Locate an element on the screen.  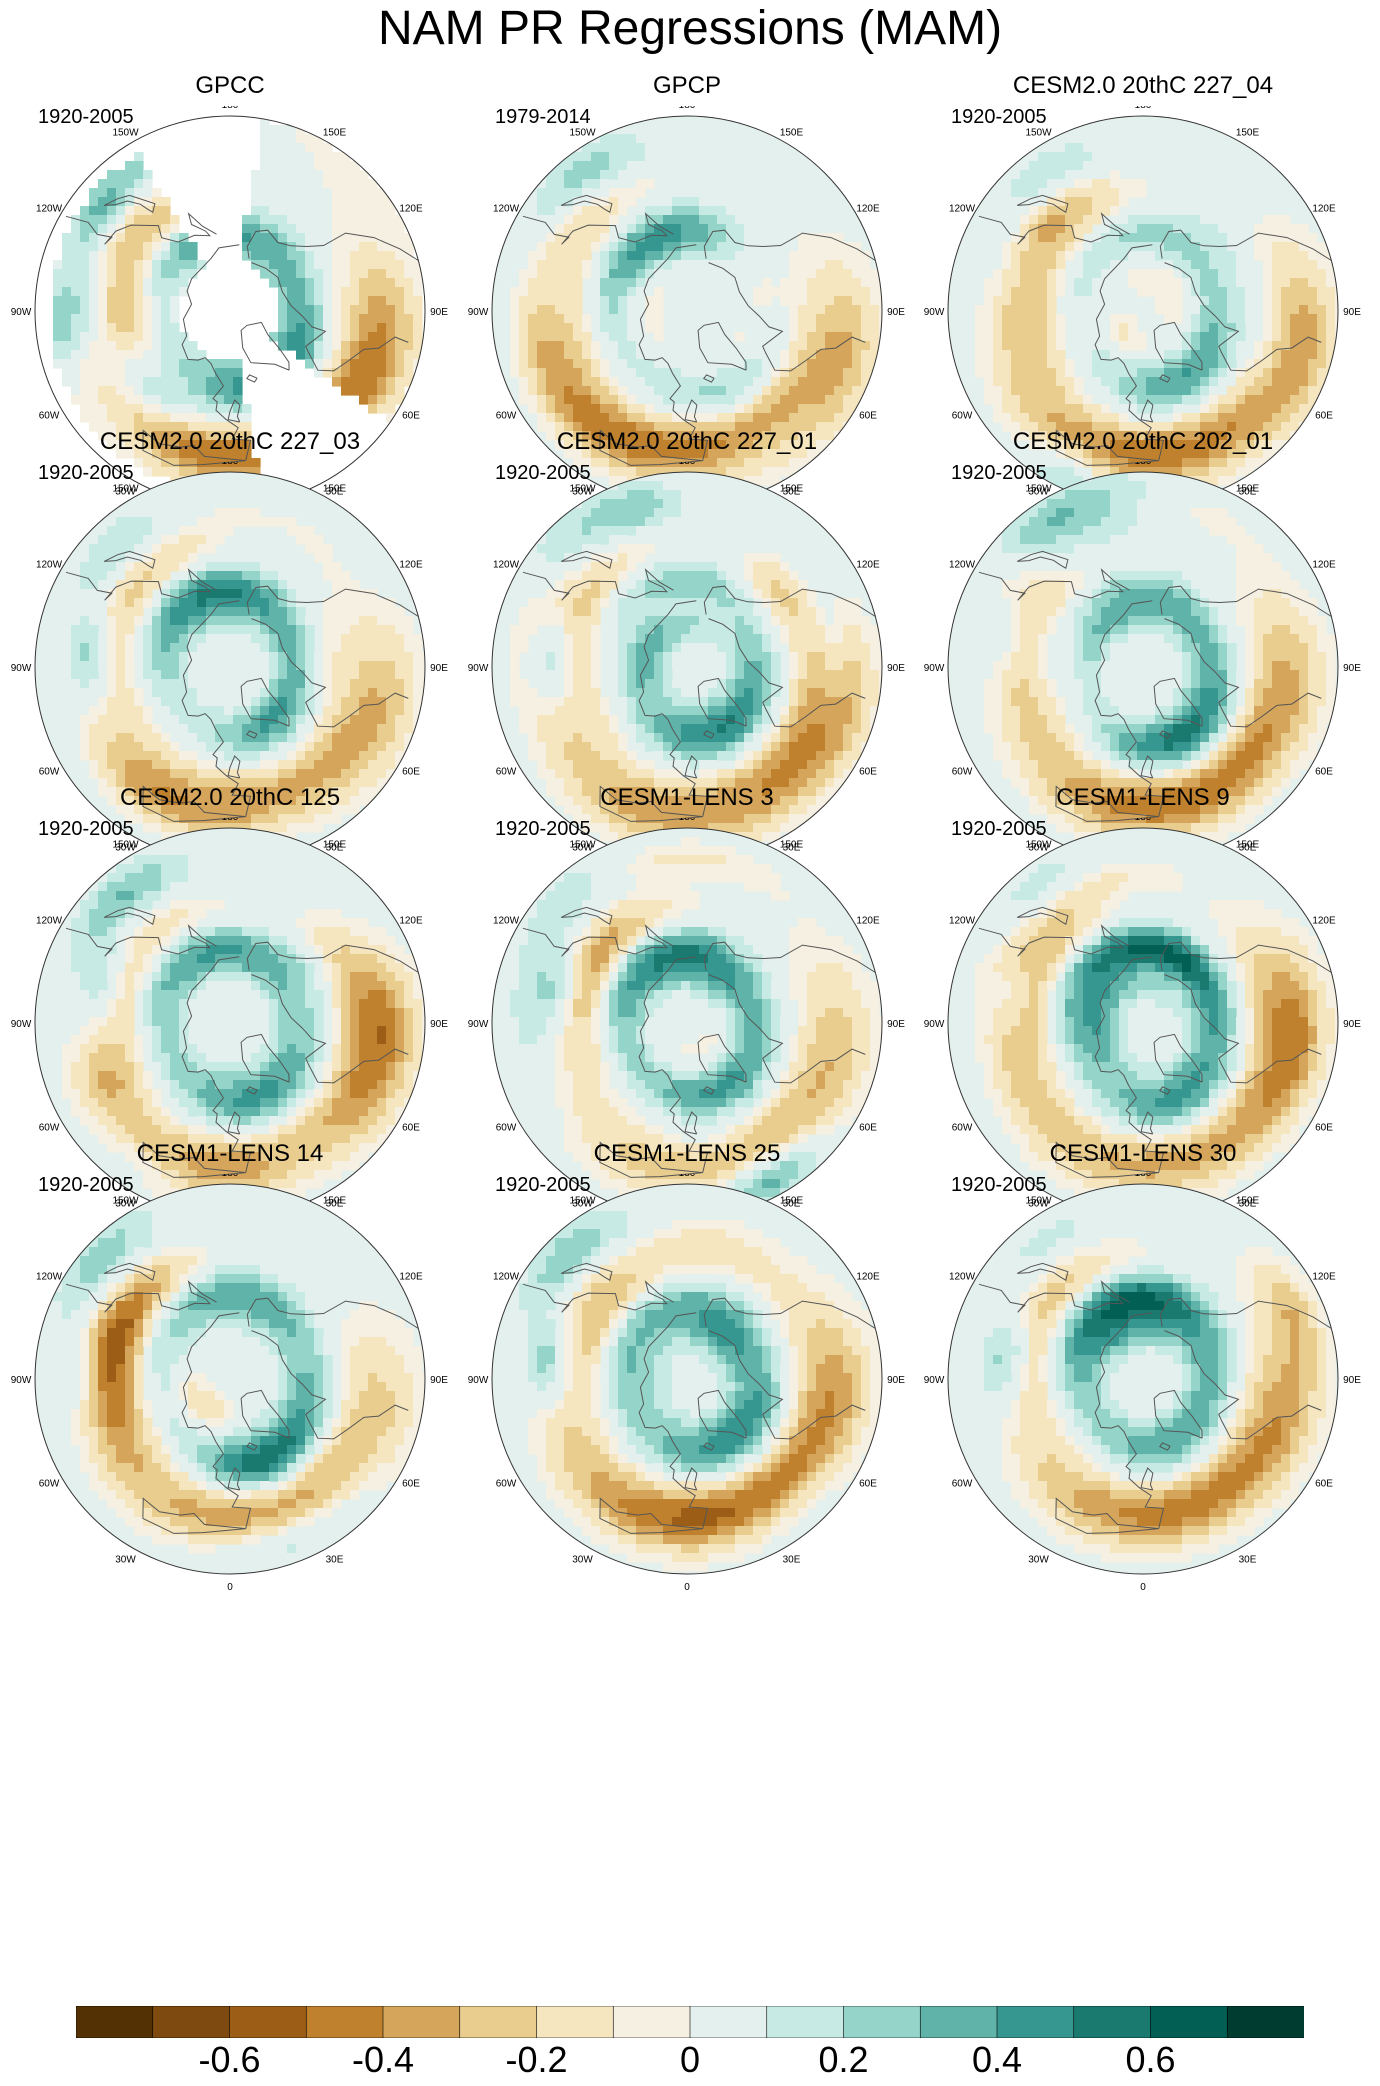
panel-title: CESM2.0 20thC 227_04 is located at coordinates (1143, 85).